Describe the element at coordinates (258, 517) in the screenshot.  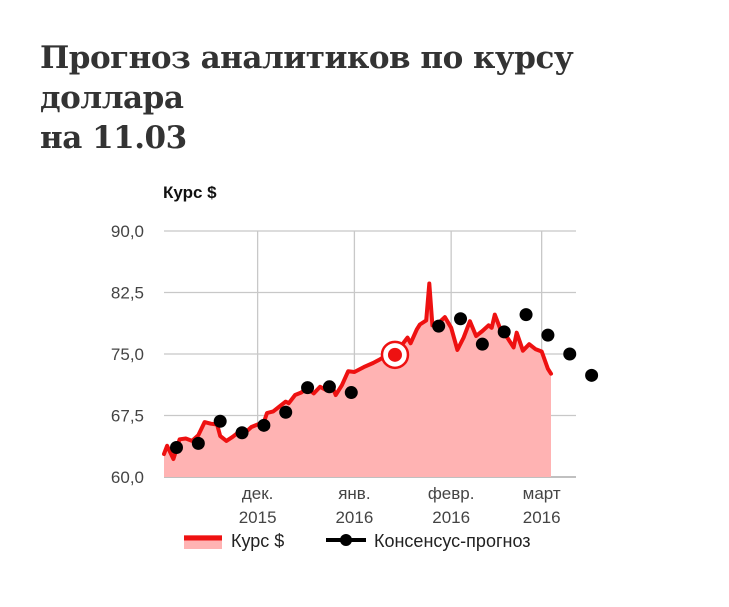
I see `x-tick-label-year: 2015` at that location.